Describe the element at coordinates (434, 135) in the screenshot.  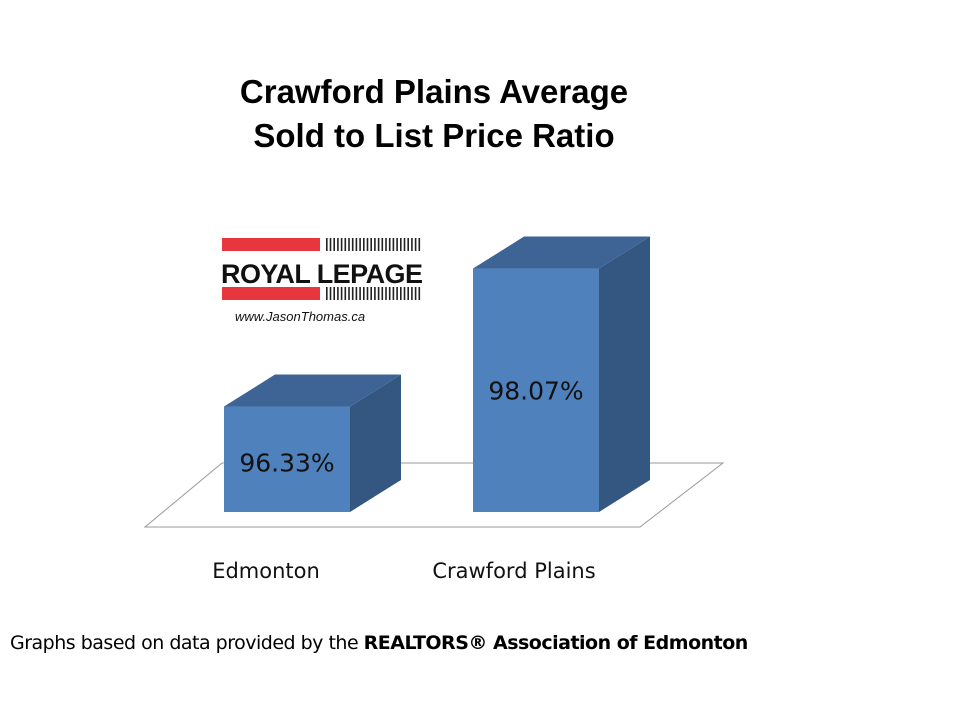
I see `chart-title-line2: Sold to List Price Ratio` at that location.